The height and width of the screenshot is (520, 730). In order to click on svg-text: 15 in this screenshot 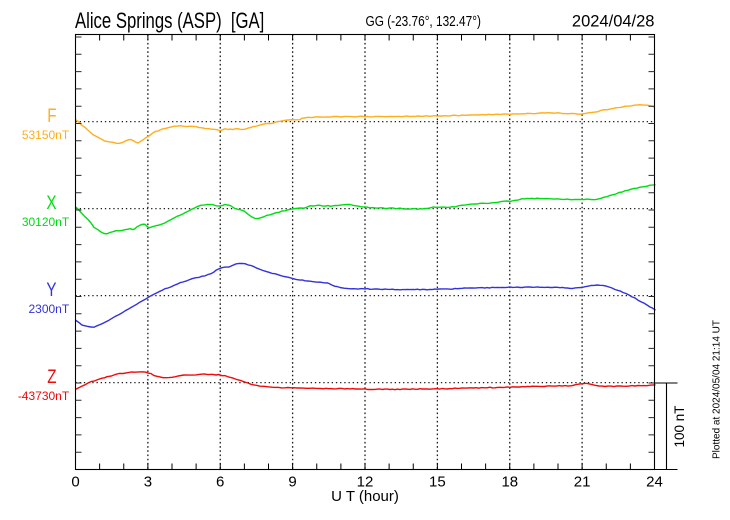, I will do `click(437, 482)`.